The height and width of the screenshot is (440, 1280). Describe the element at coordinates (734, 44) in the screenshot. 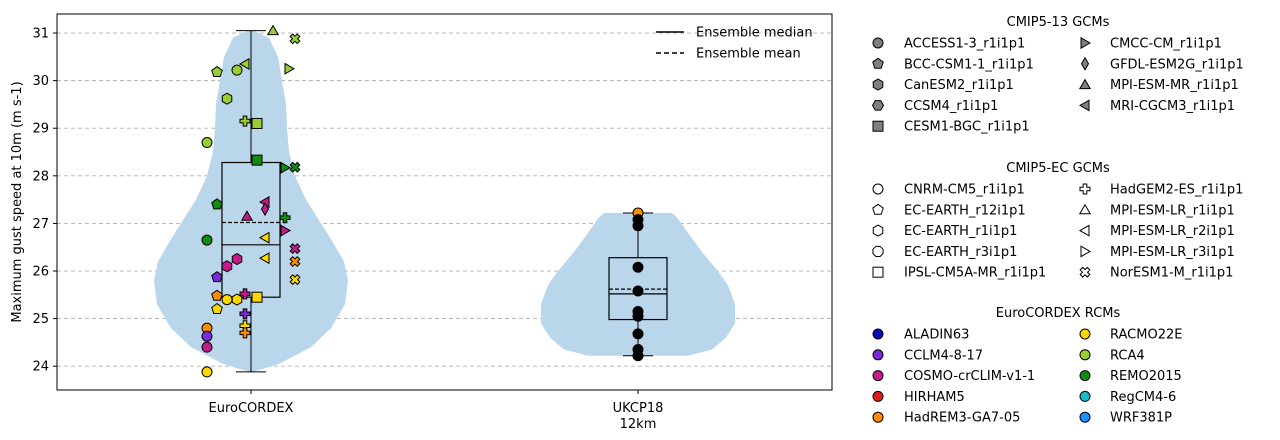

I see `legend-median-mean: Ensemble median Ensemble mean` at that location.